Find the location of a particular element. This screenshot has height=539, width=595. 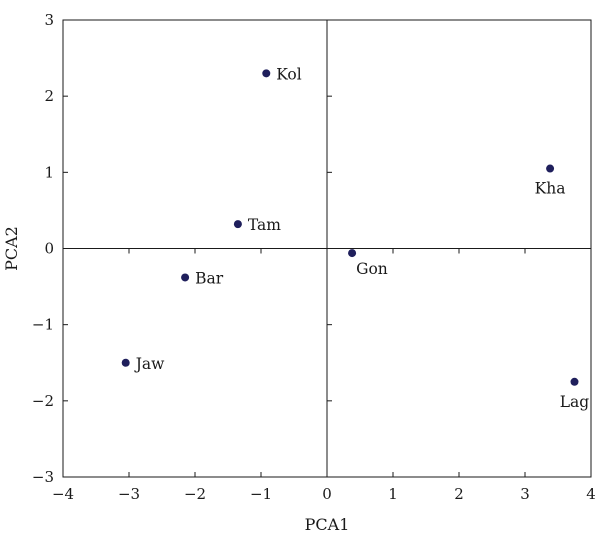

x-tick-label: 1 is located at coordinates (393, 494).